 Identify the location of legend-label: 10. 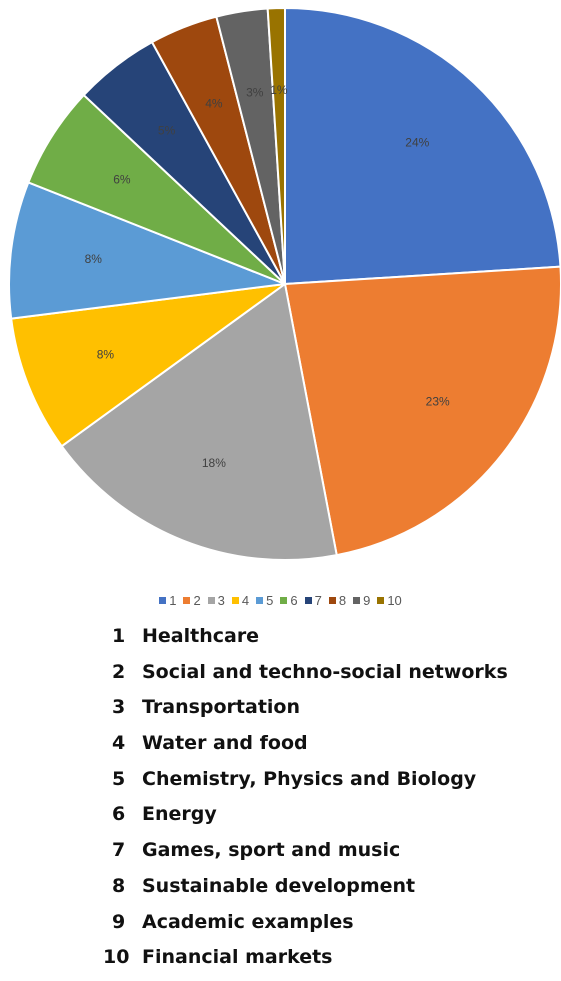
(394, 600).